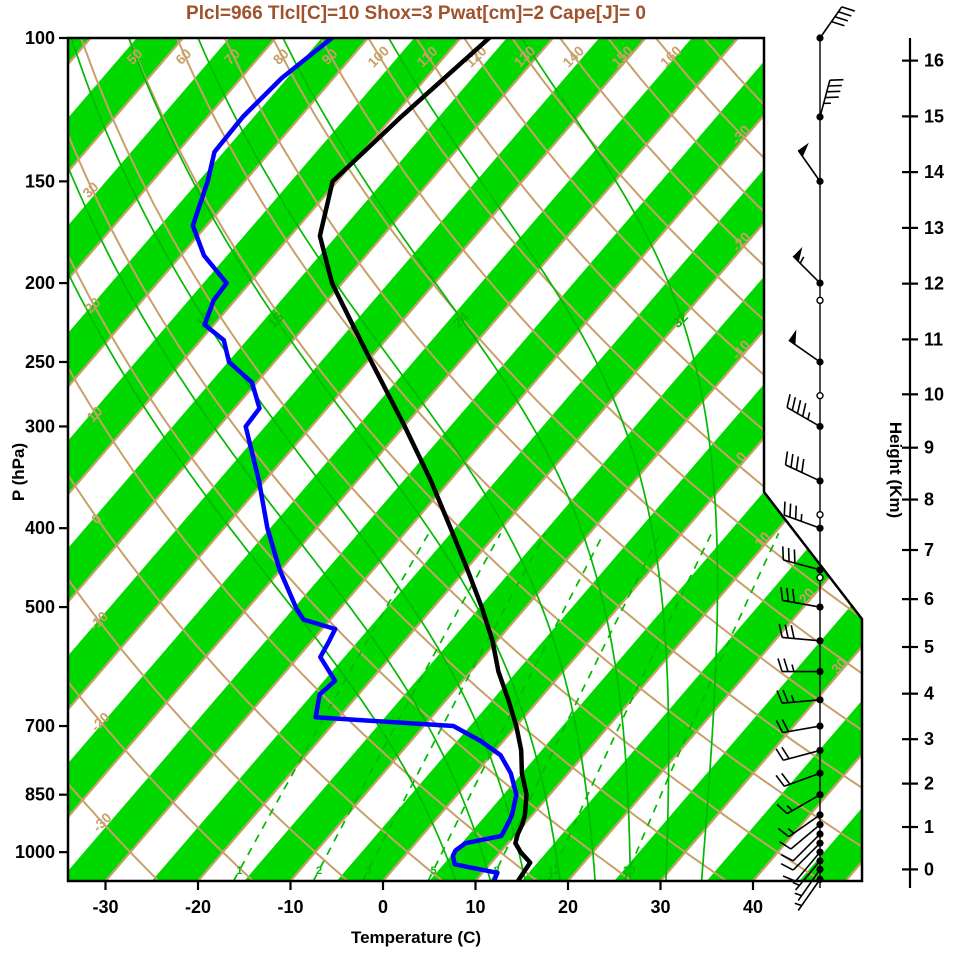 Image resolution: width=961 pixels, height=957 pixels. I want to click on svg-text: 7, so click(929, 550).